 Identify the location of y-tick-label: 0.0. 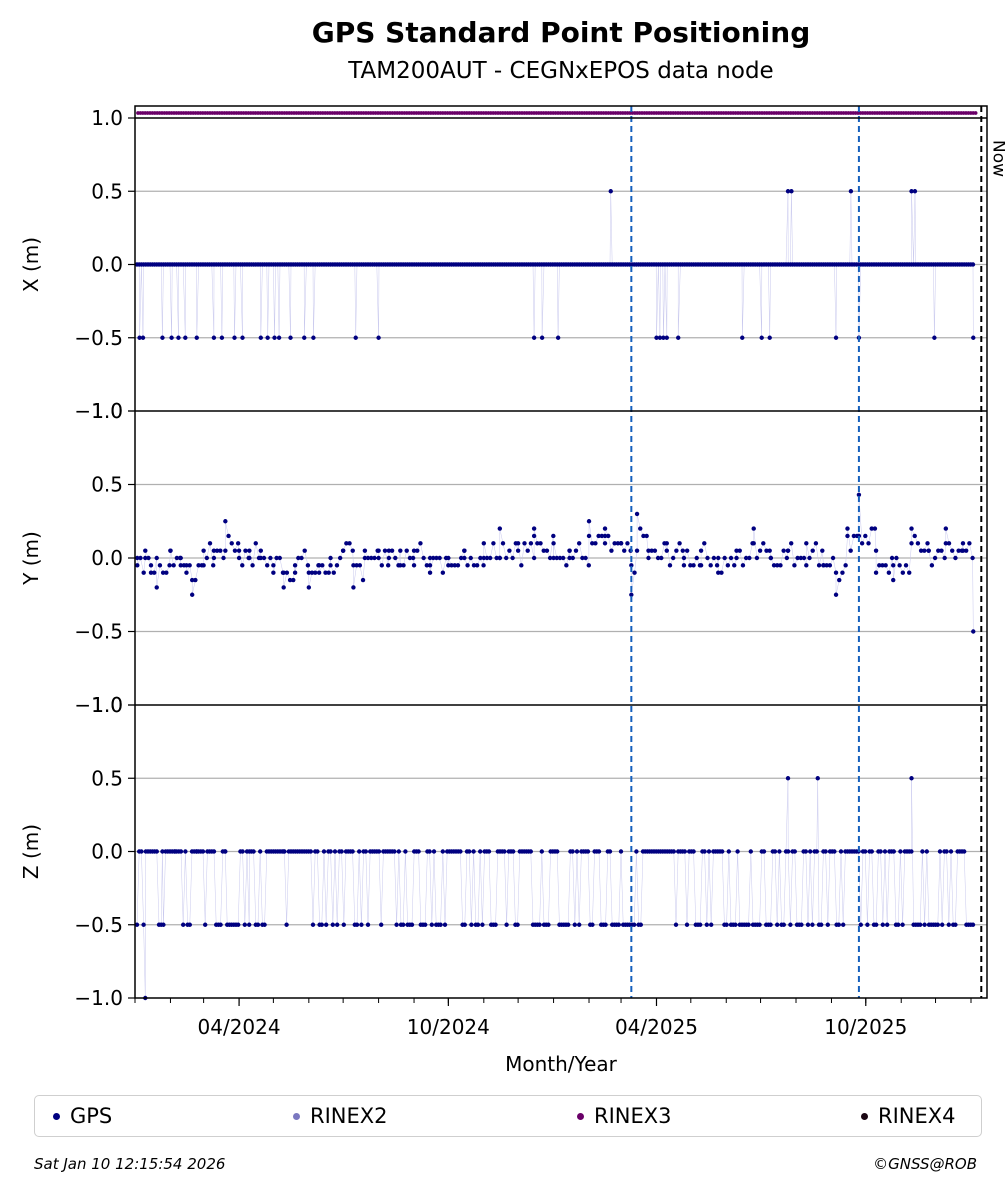
(107, 558).